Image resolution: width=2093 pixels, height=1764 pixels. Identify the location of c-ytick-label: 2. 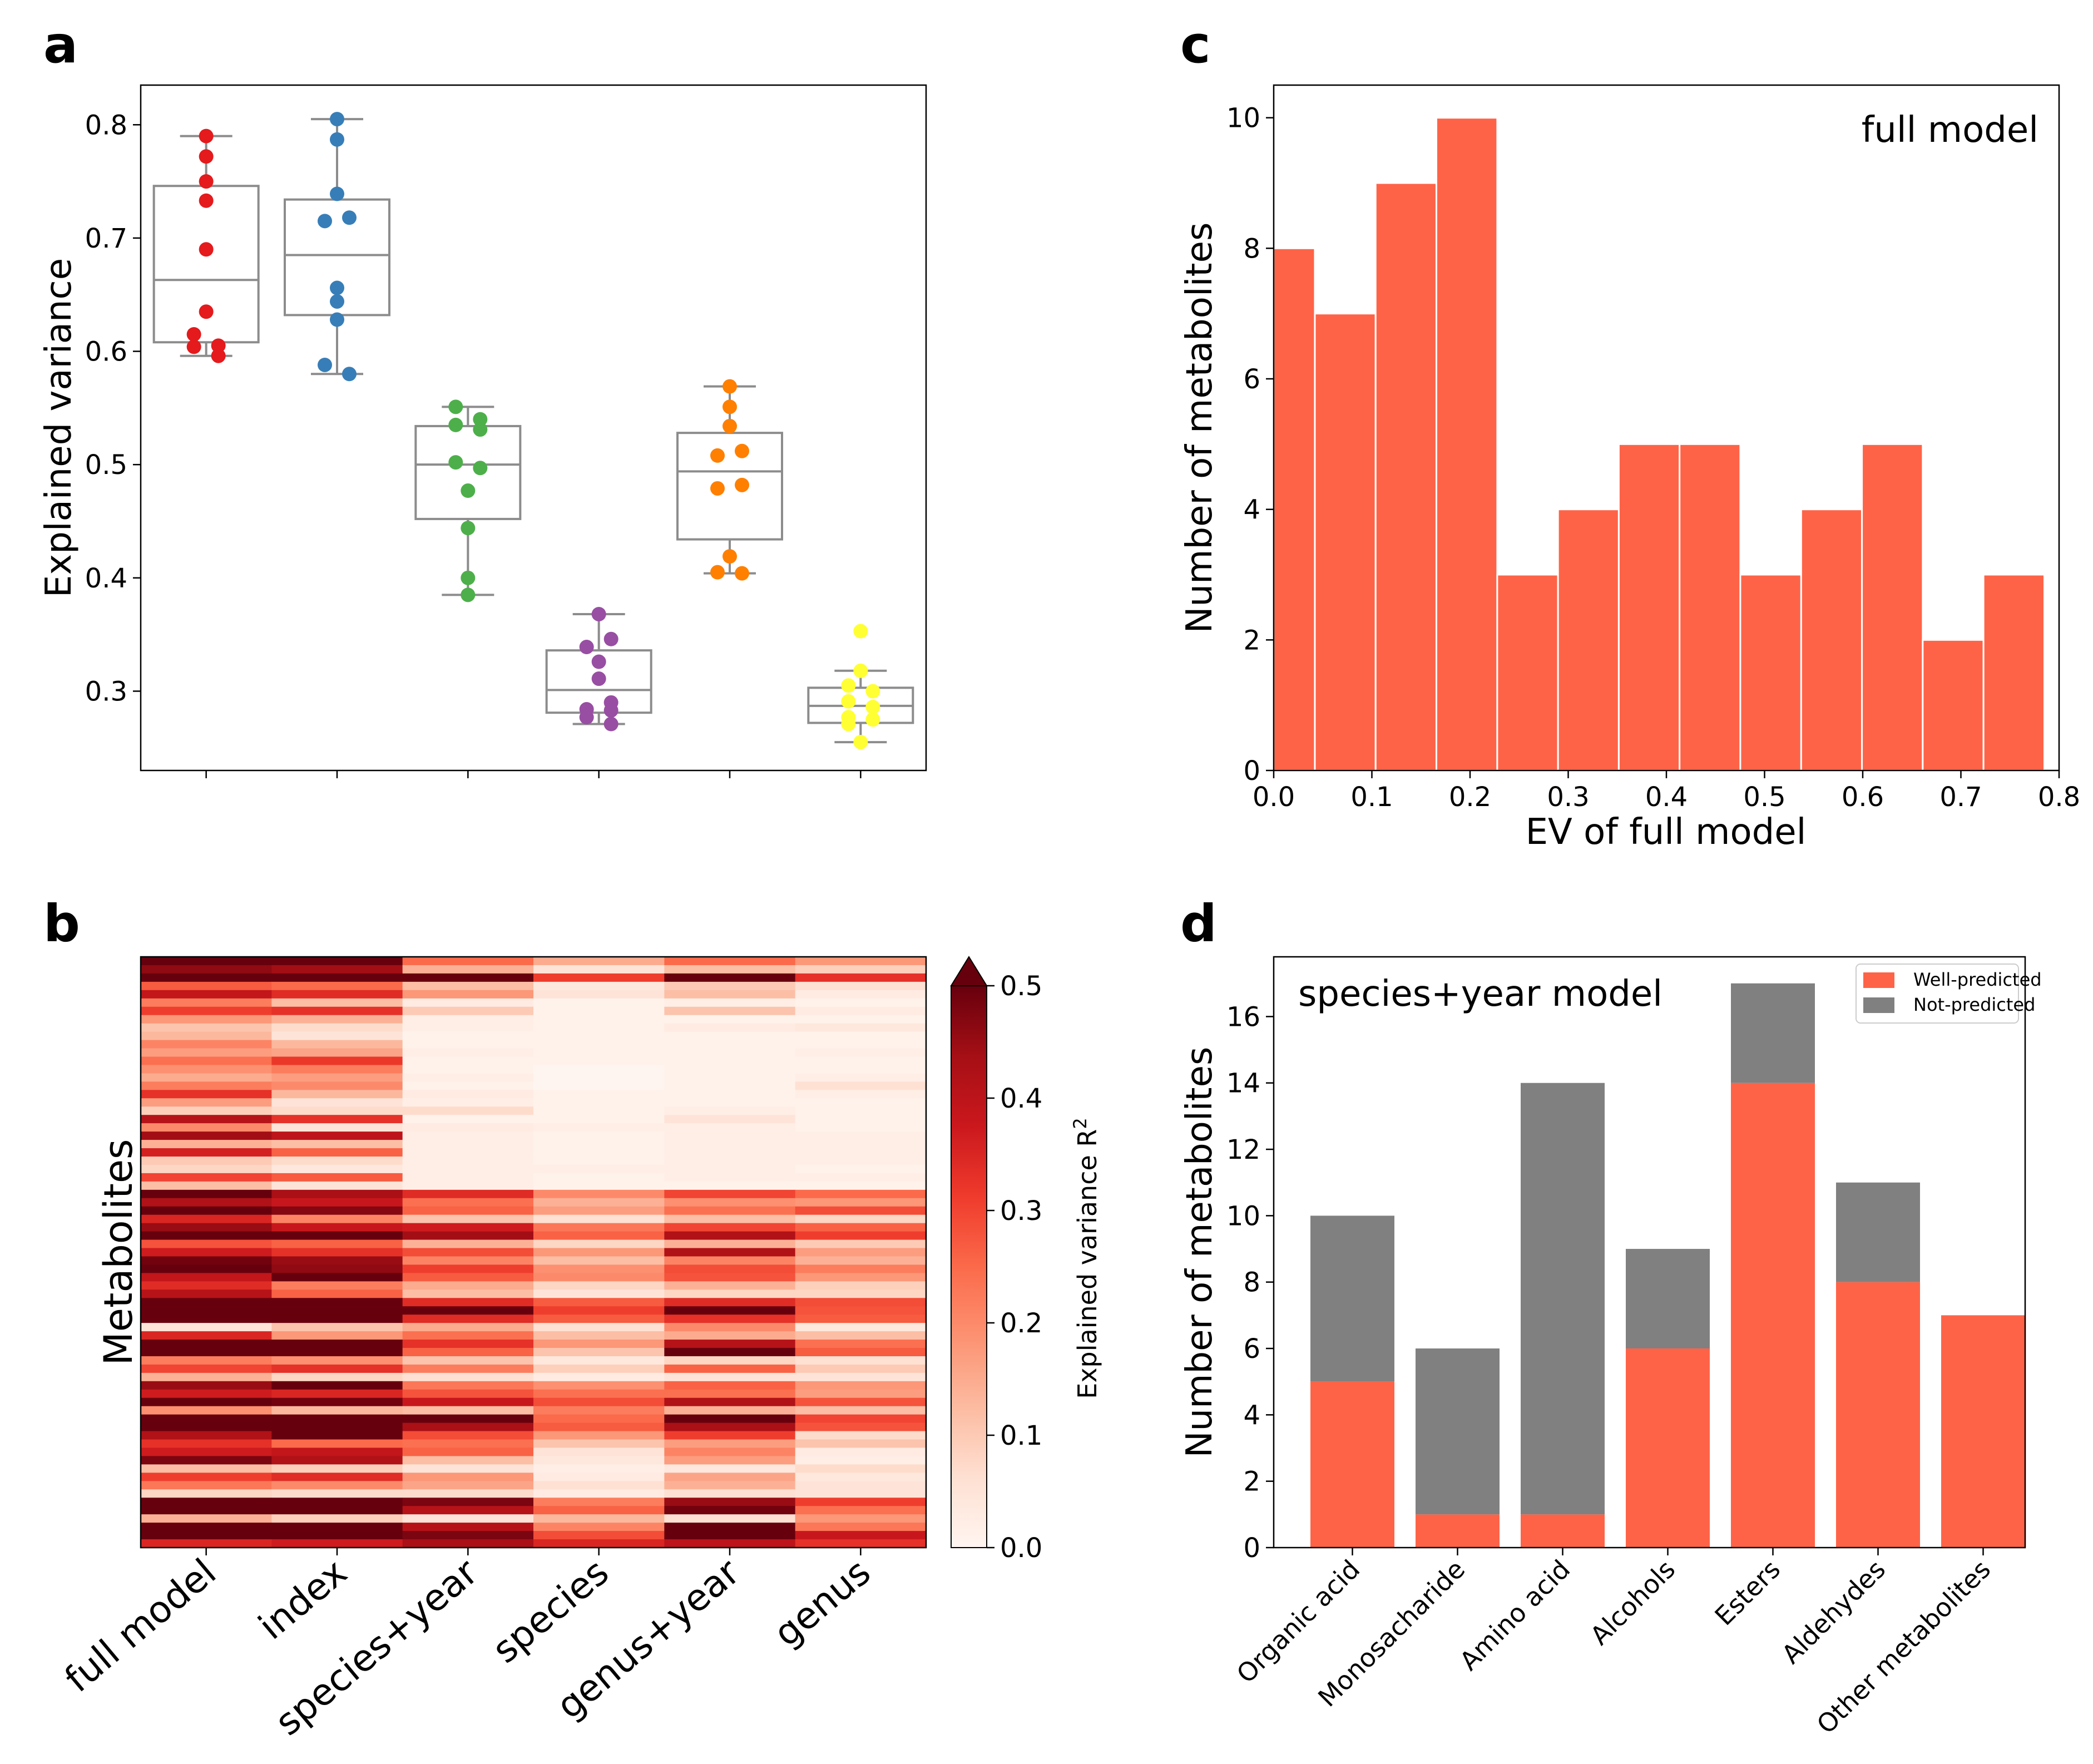
(1251, 640).